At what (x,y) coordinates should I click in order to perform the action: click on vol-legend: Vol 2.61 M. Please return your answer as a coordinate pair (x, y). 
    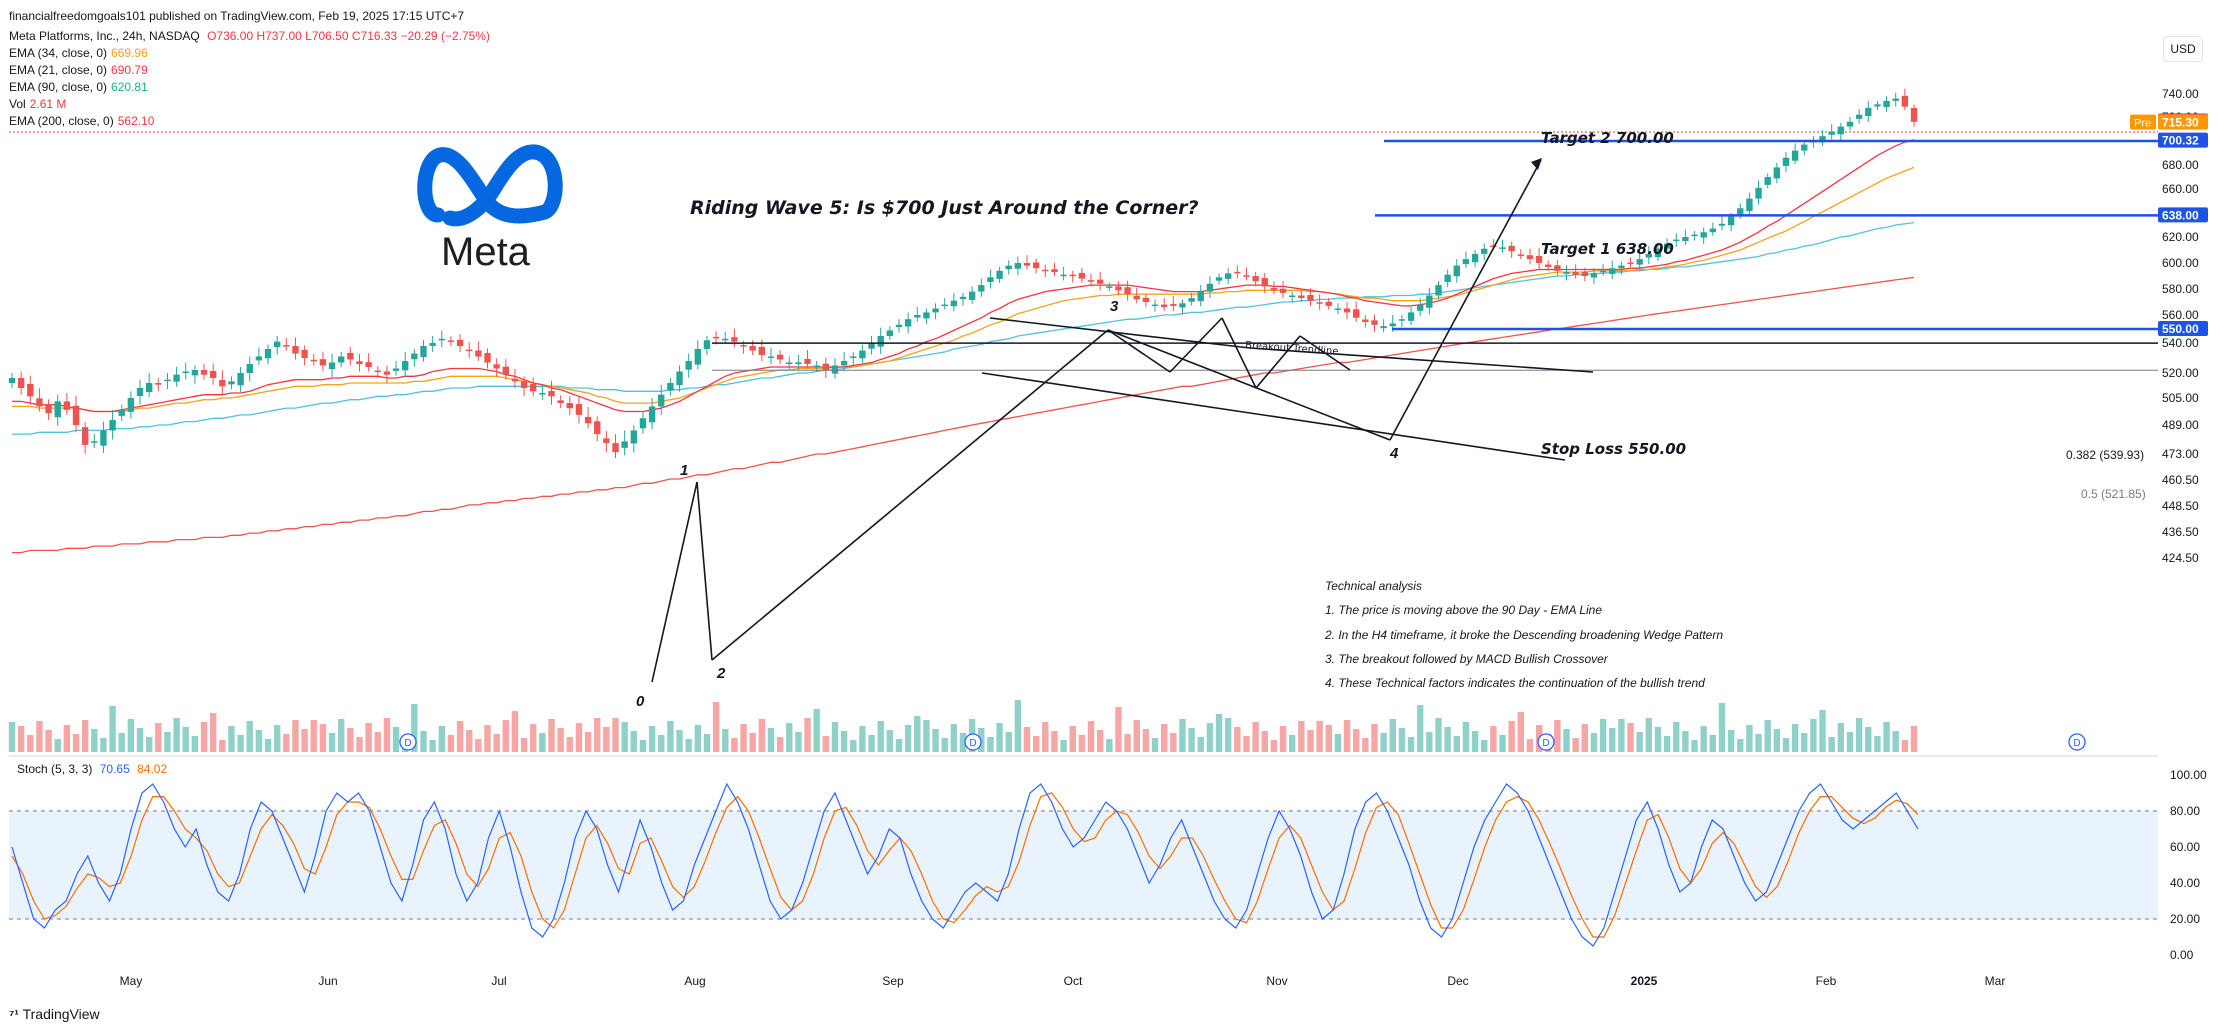
    Looking at the image, I should click on (249, 104).